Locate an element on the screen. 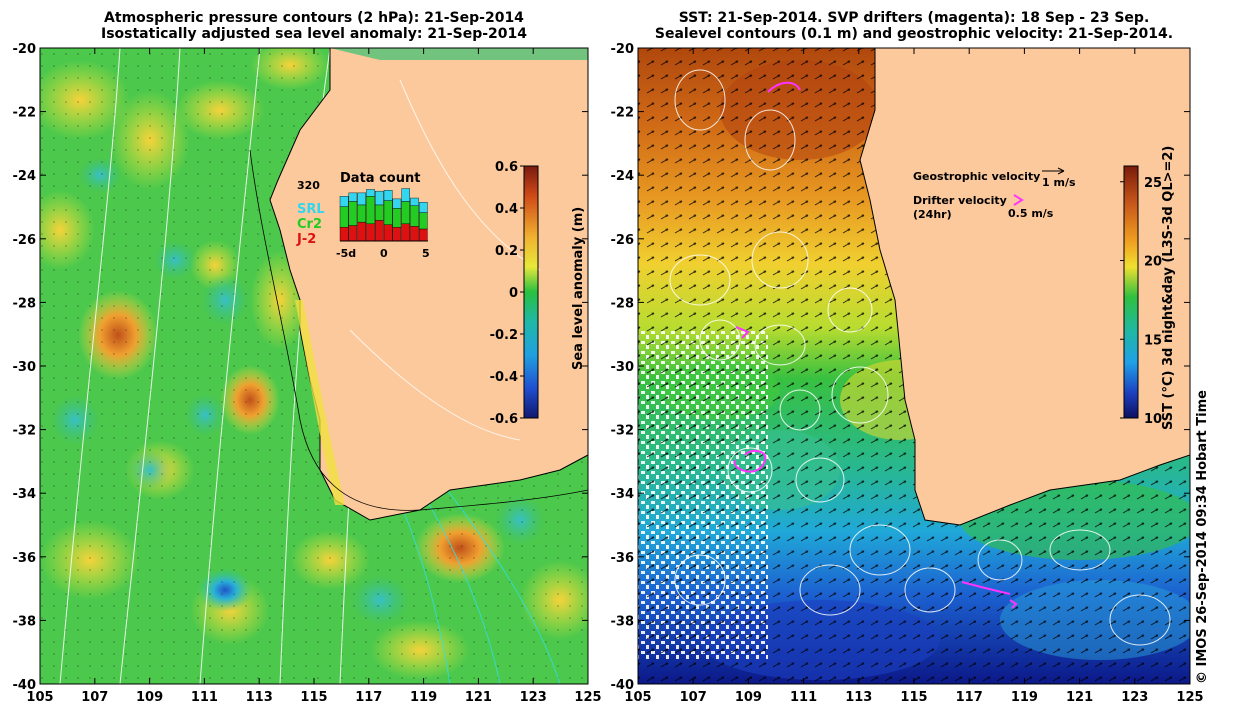 This screenshot has height=720, width=1250. shelf-break-left is located at coordinates (418, 330).